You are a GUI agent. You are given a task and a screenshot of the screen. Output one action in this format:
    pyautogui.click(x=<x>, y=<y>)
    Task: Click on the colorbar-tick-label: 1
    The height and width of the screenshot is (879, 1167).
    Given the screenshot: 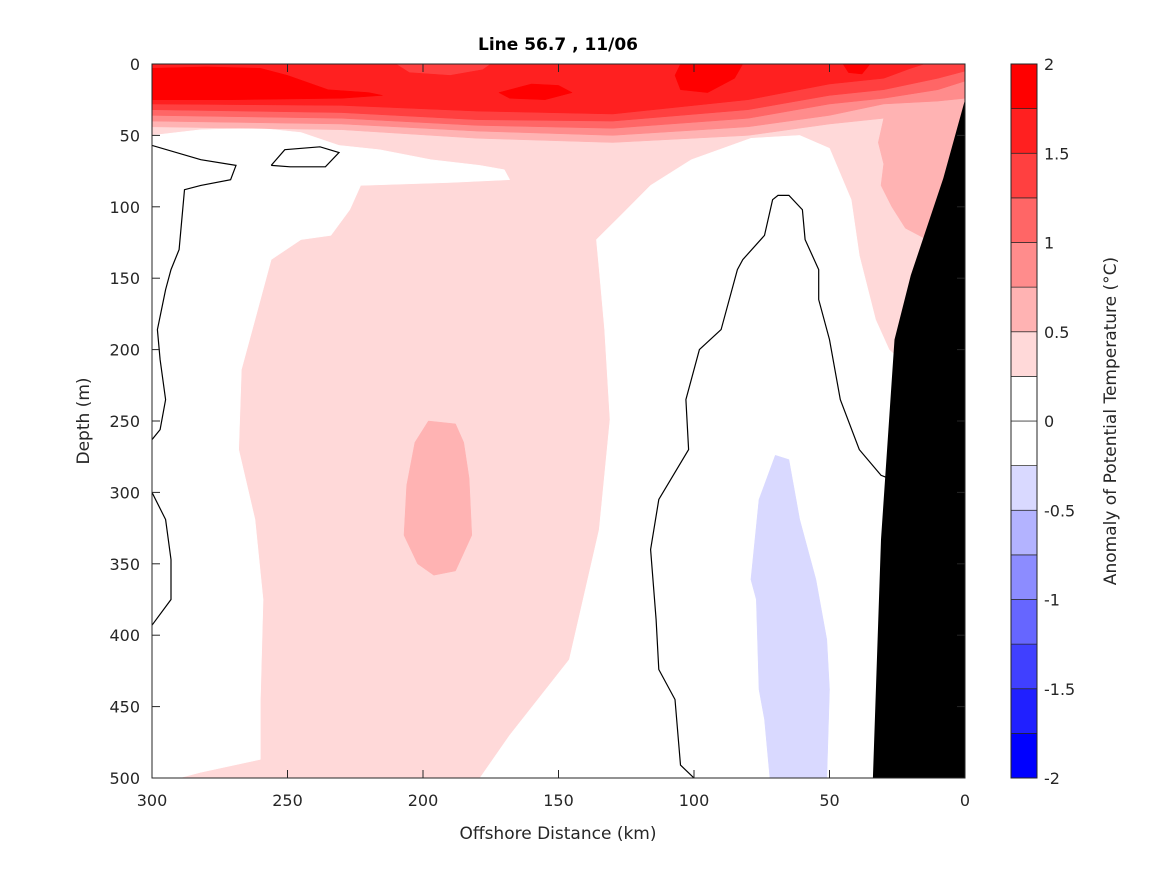 What is the action you would take?
    pyautogui.click(x=1049, y=243)
    